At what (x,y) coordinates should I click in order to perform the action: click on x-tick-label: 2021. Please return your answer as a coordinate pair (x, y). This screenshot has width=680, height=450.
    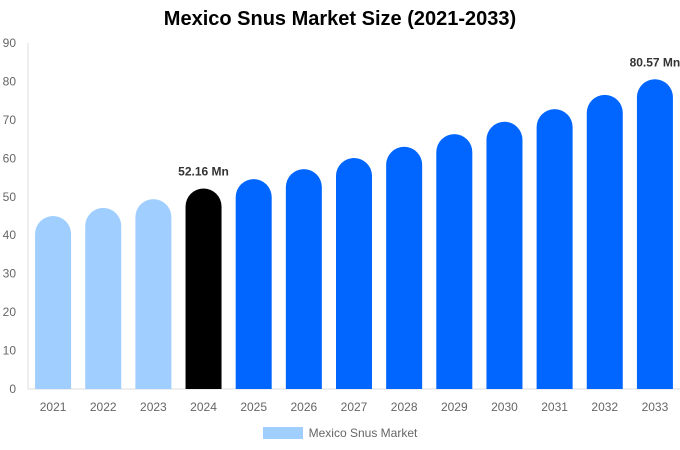
    Looking at the image, I should click on (53, 407).